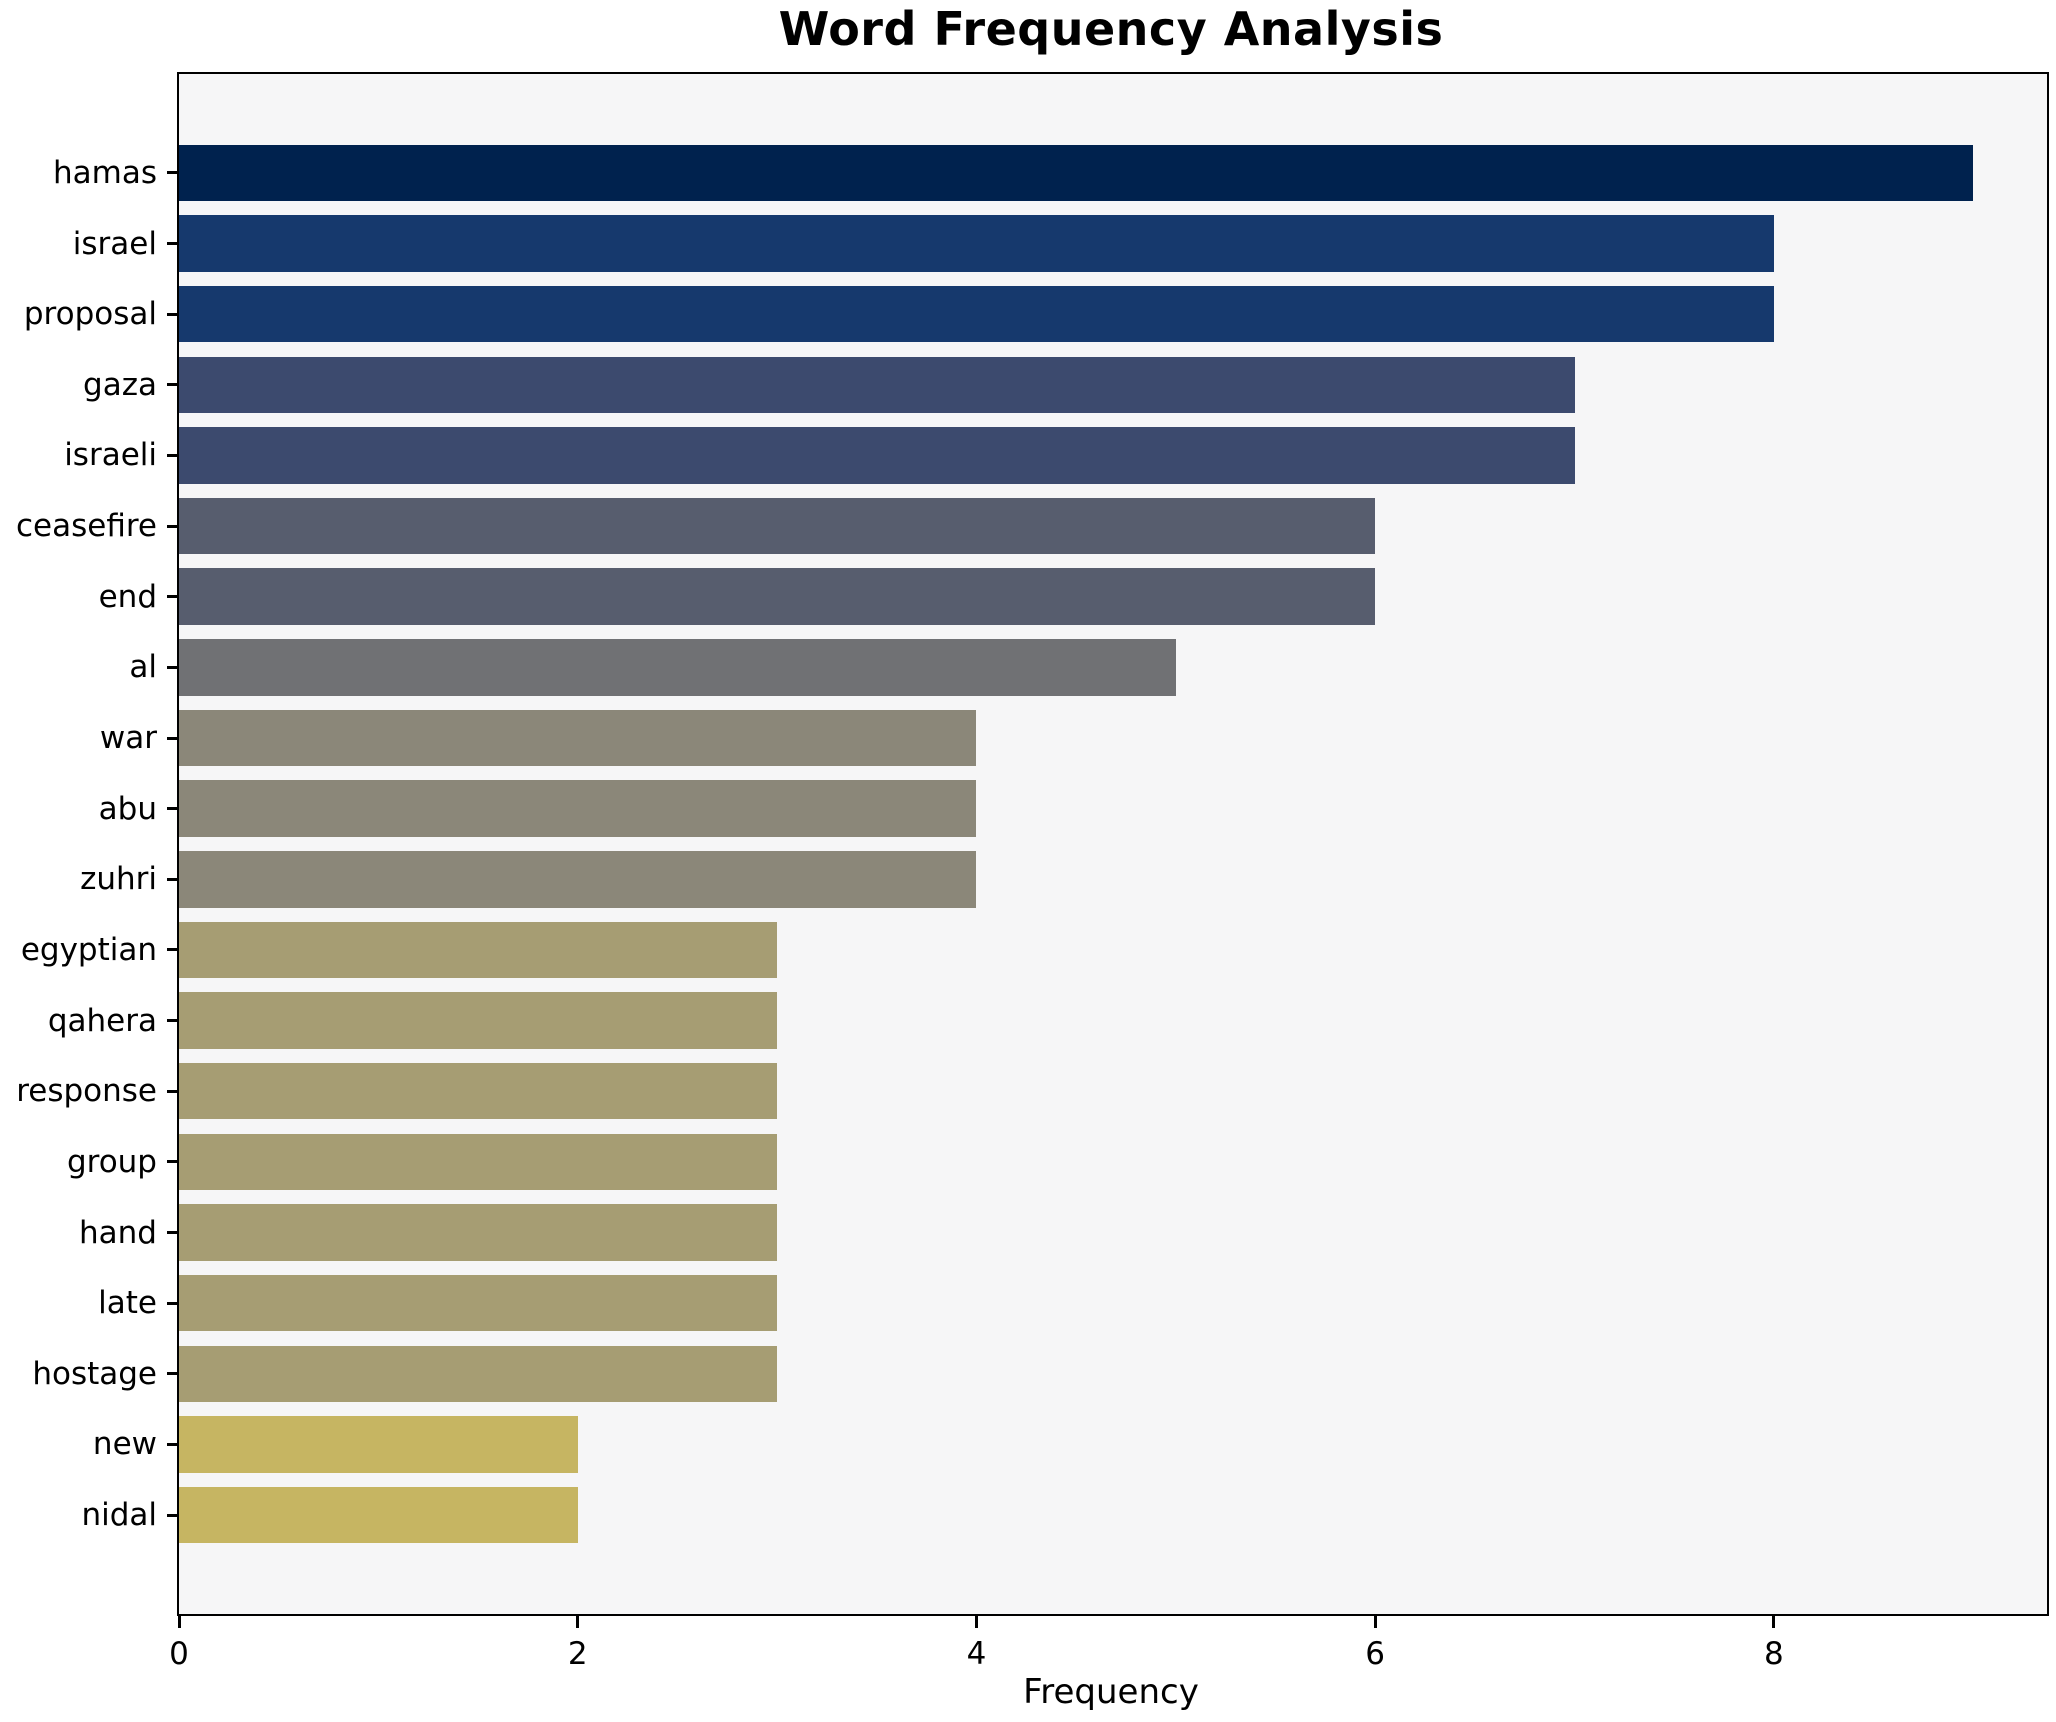 This screenshot has height=1722, width=2056. Describe the element at coordinates (976, 243) in the screenshot. I see `bar-israel` at that location.